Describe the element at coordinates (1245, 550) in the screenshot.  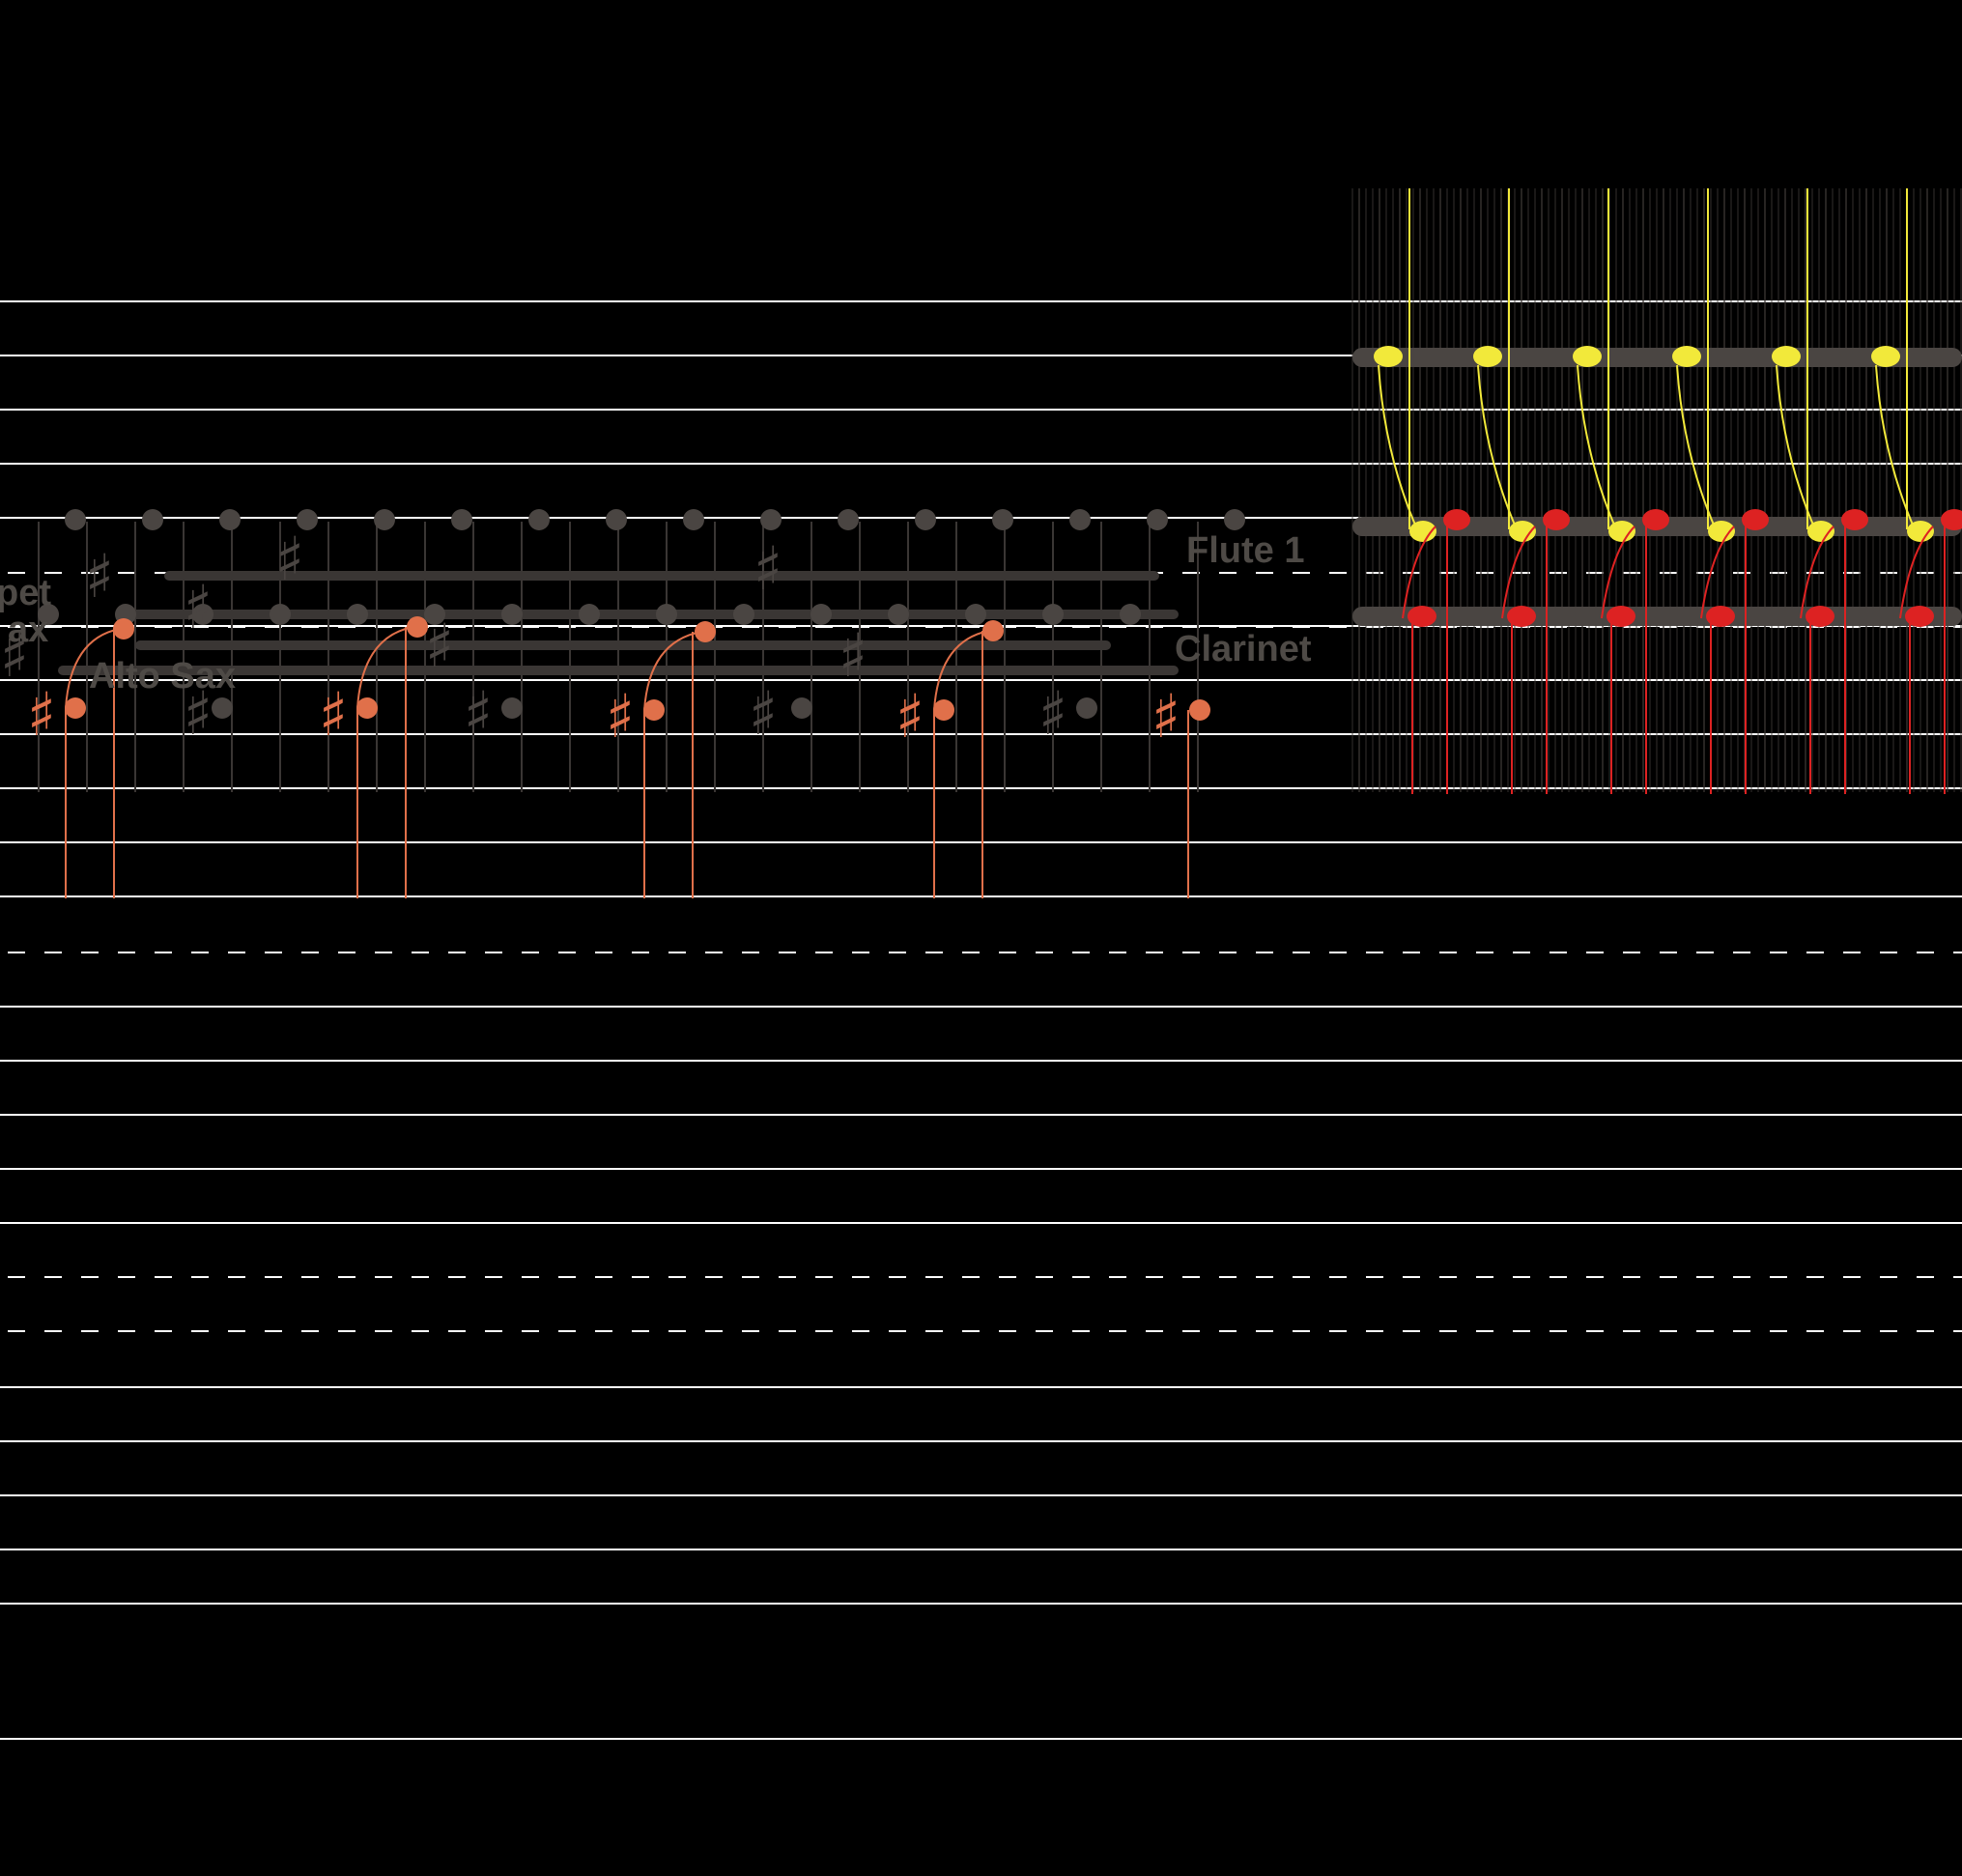
I see `label-flute-1: Flute 1` at that location.